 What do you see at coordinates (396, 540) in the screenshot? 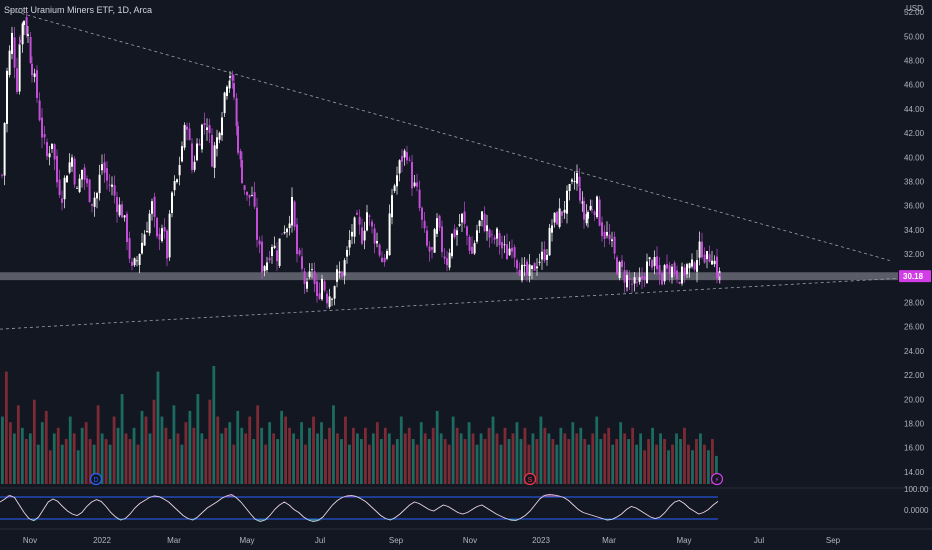
I see `x-tick-label: Sep` at bounding box center [396, 540].